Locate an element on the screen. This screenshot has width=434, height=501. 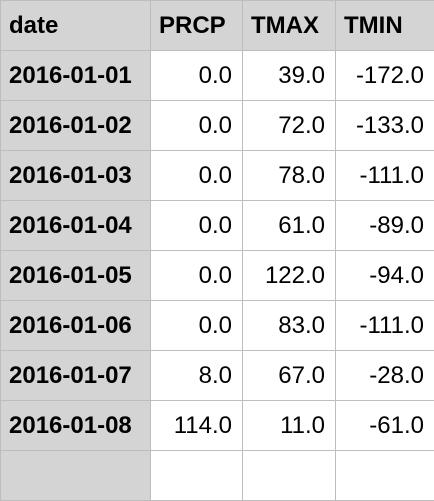
row-header-date: 2016-01-07 is located at coordinates (76, 376).